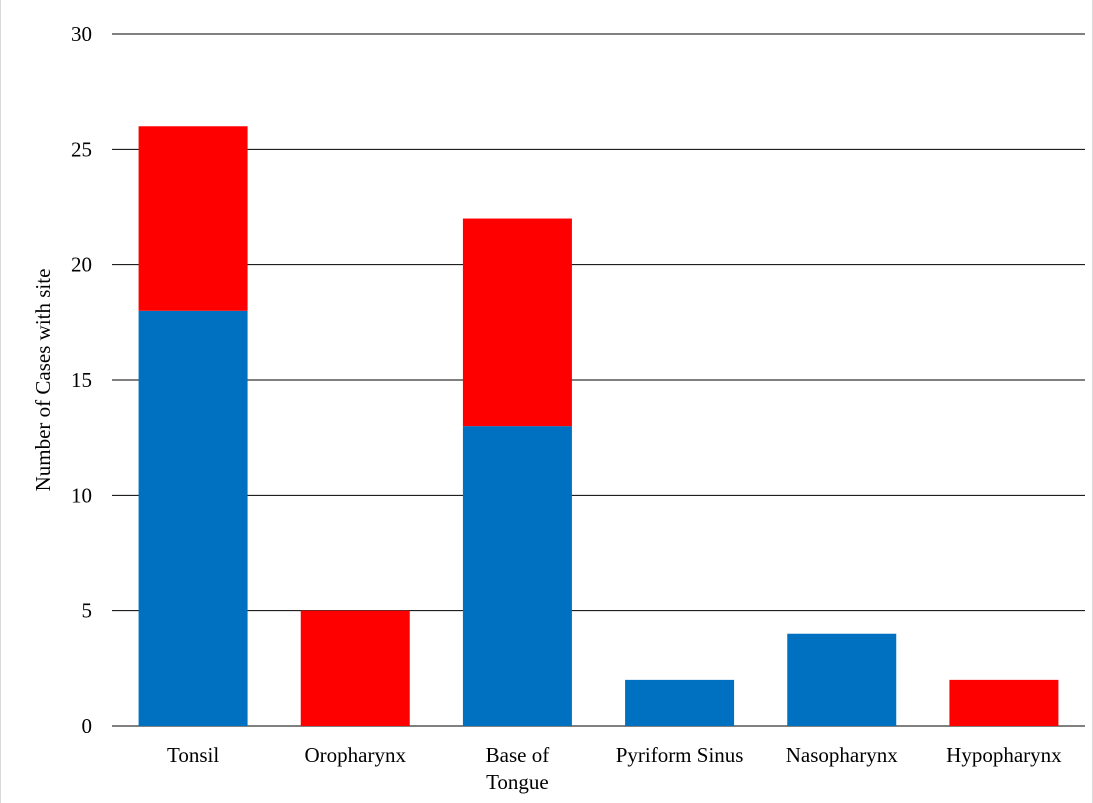 This screenshot has width=1093, height=803. What do you see at coordinates (356, 755) in the screenshot?
I see `x-category-label: Oropharynx` at bounding box center [356, 755].